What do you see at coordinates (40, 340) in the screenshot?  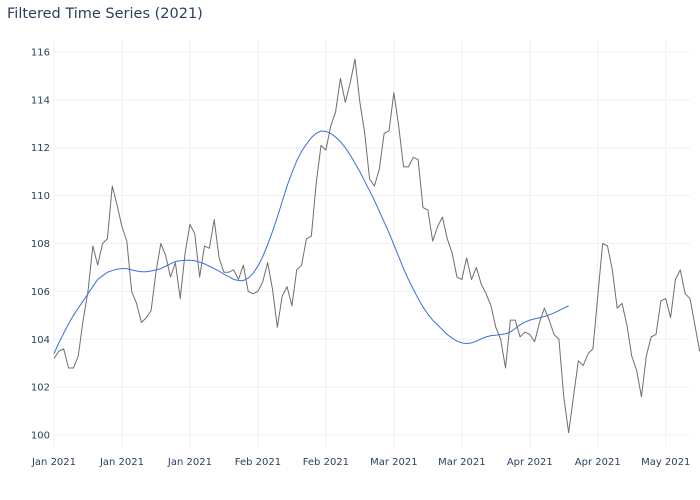 I see `y-tick-label: 104` at bounding box center [40, 340].